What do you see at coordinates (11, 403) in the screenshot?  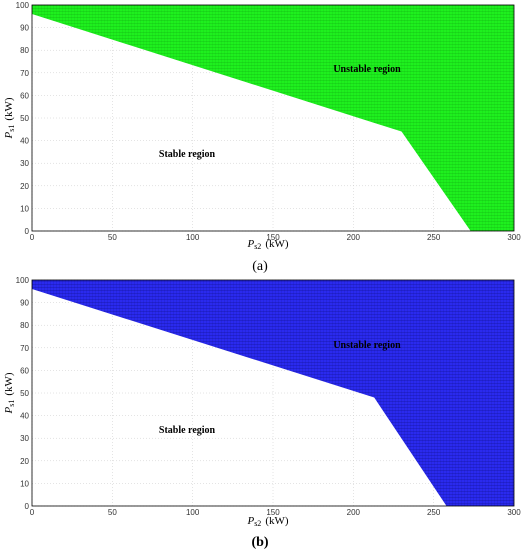 I see `y-axis-label-sub-b: s1` at bounding box center [11, 403].